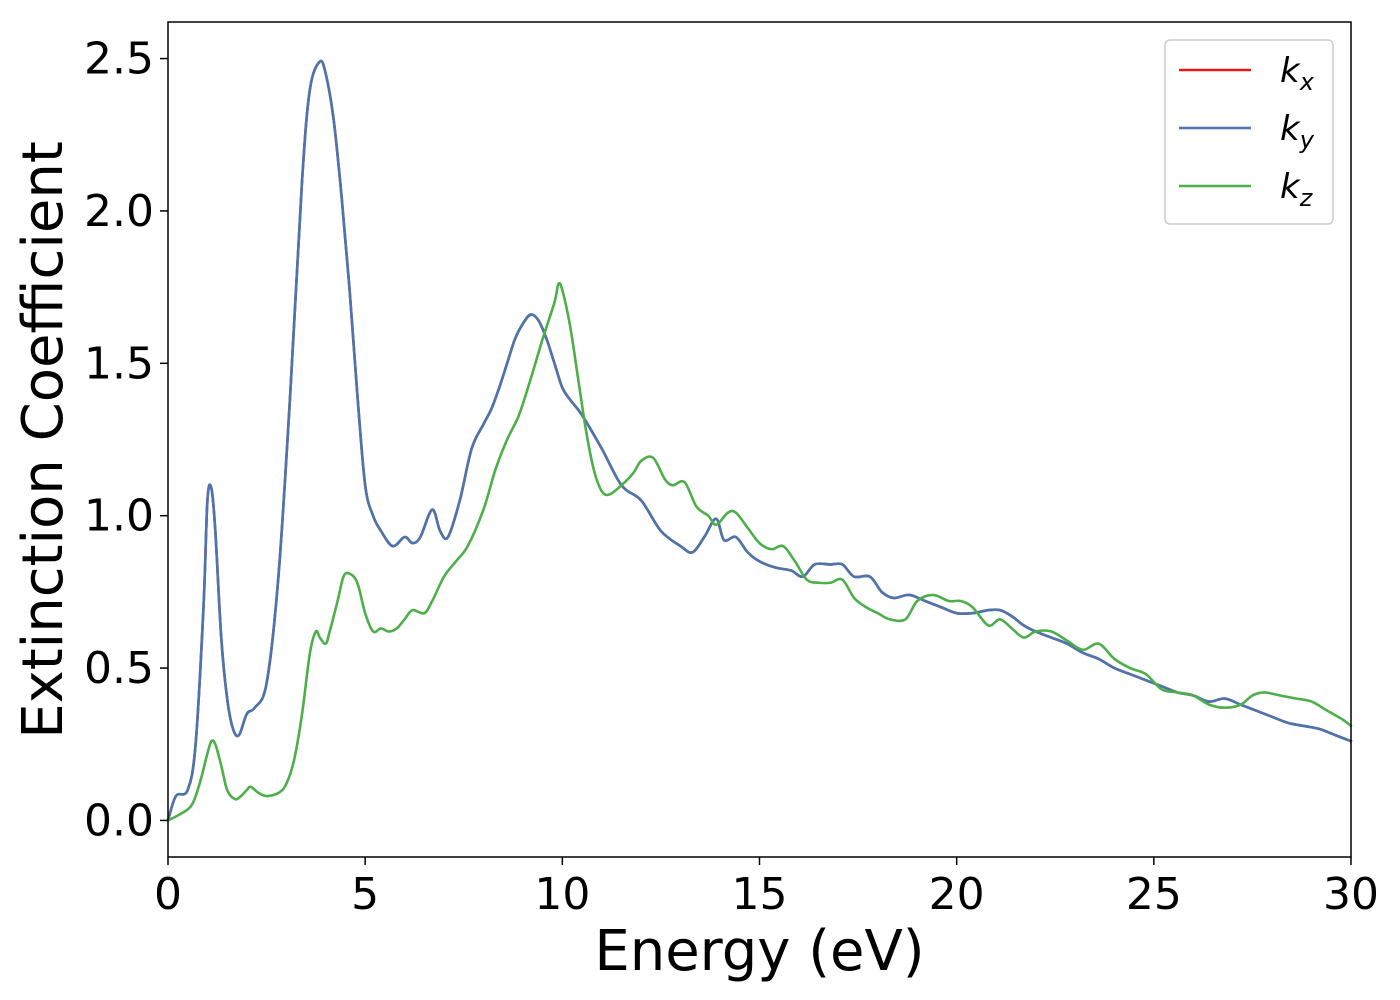  I want to click on x-tick-label: 15, so click(760, 894).